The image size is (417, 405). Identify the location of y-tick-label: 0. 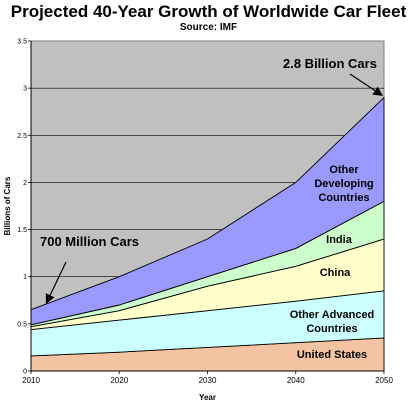
(25, 372).